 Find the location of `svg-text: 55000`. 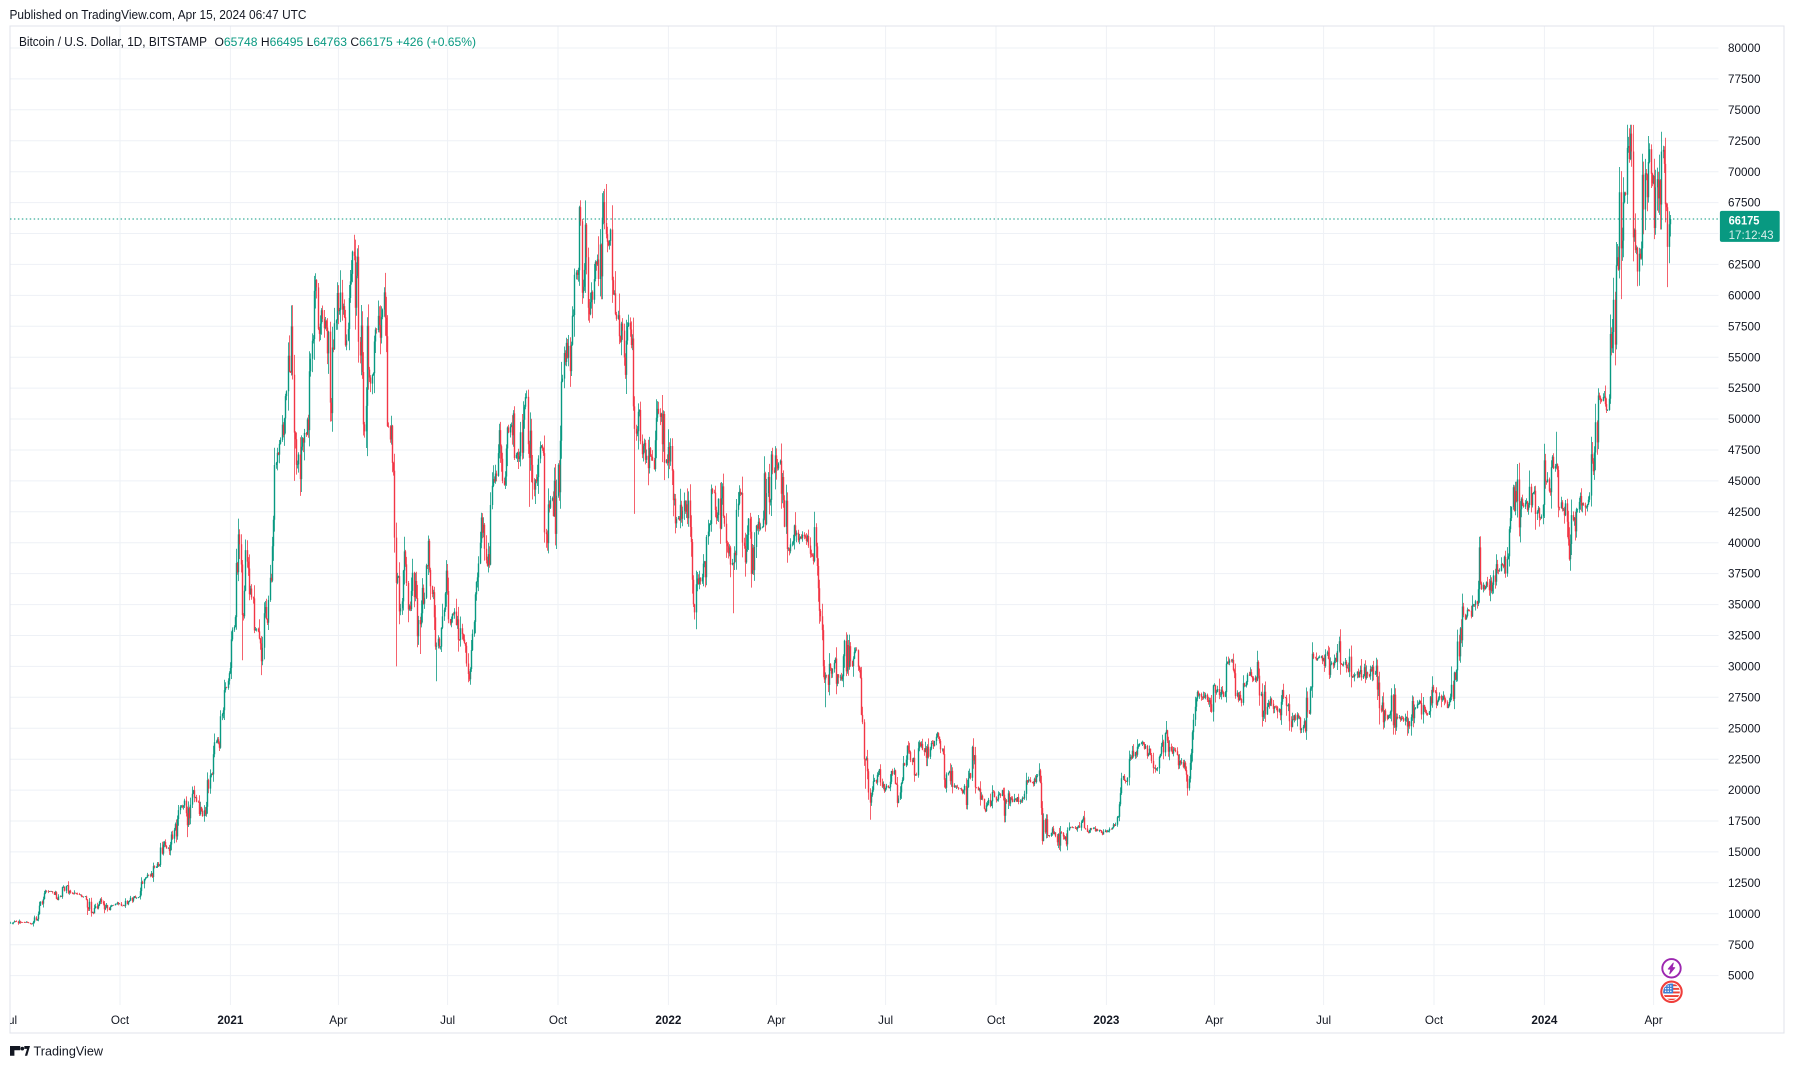

svg-text: 55000 is located at coordinates (1744, 357).